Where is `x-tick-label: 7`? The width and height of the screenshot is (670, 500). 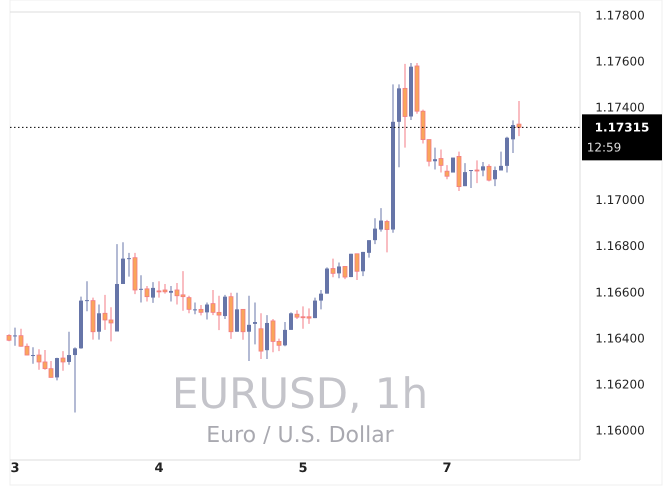 x-tick-label: 7 is located at coordinates (447, 468).